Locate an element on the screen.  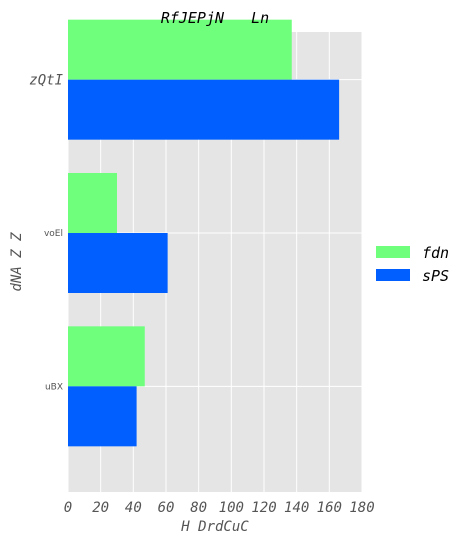
x-tick-label: 60 is located at coordinates (166, 508).